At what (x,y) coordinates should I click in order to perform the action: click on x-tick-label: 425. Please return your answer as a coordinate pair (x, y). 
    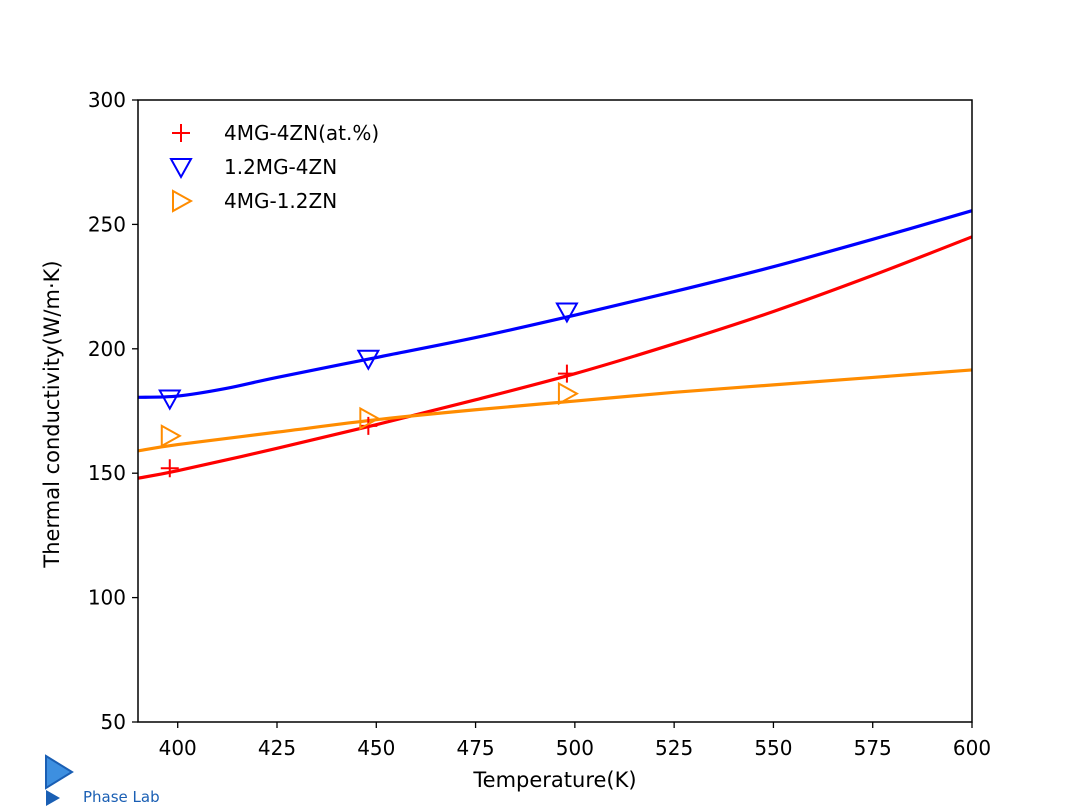
    Looking at the image, I should click on (277, 748).